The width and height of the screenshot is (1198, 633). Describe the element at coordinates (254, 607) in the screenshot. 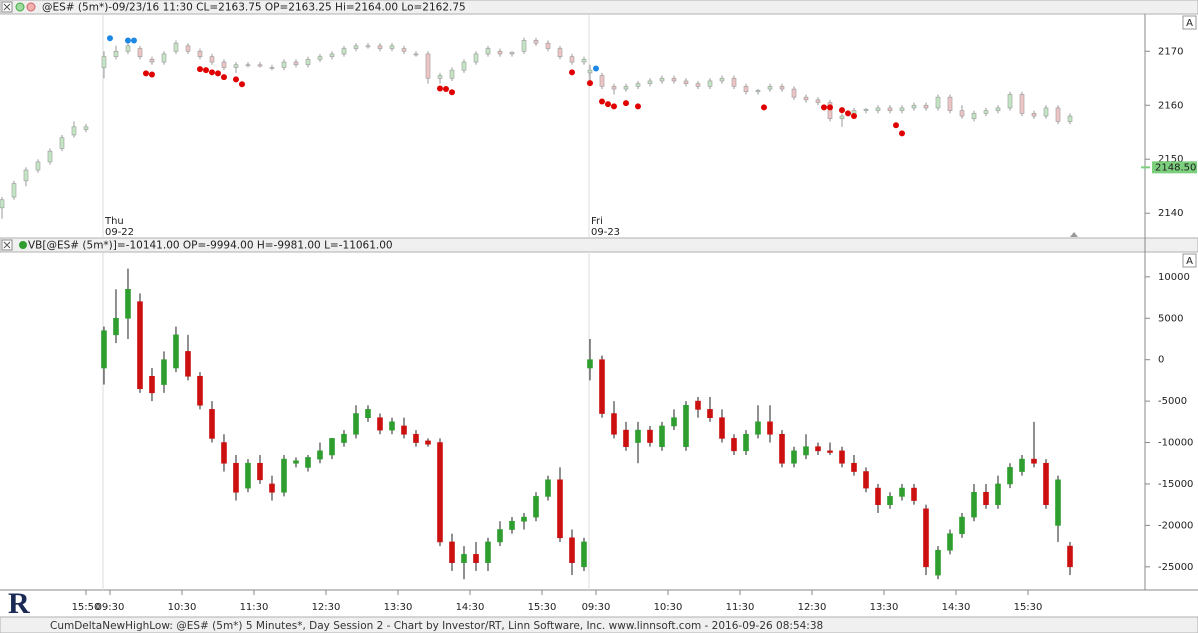

I see `x-tick-label: 11:30` at that location.